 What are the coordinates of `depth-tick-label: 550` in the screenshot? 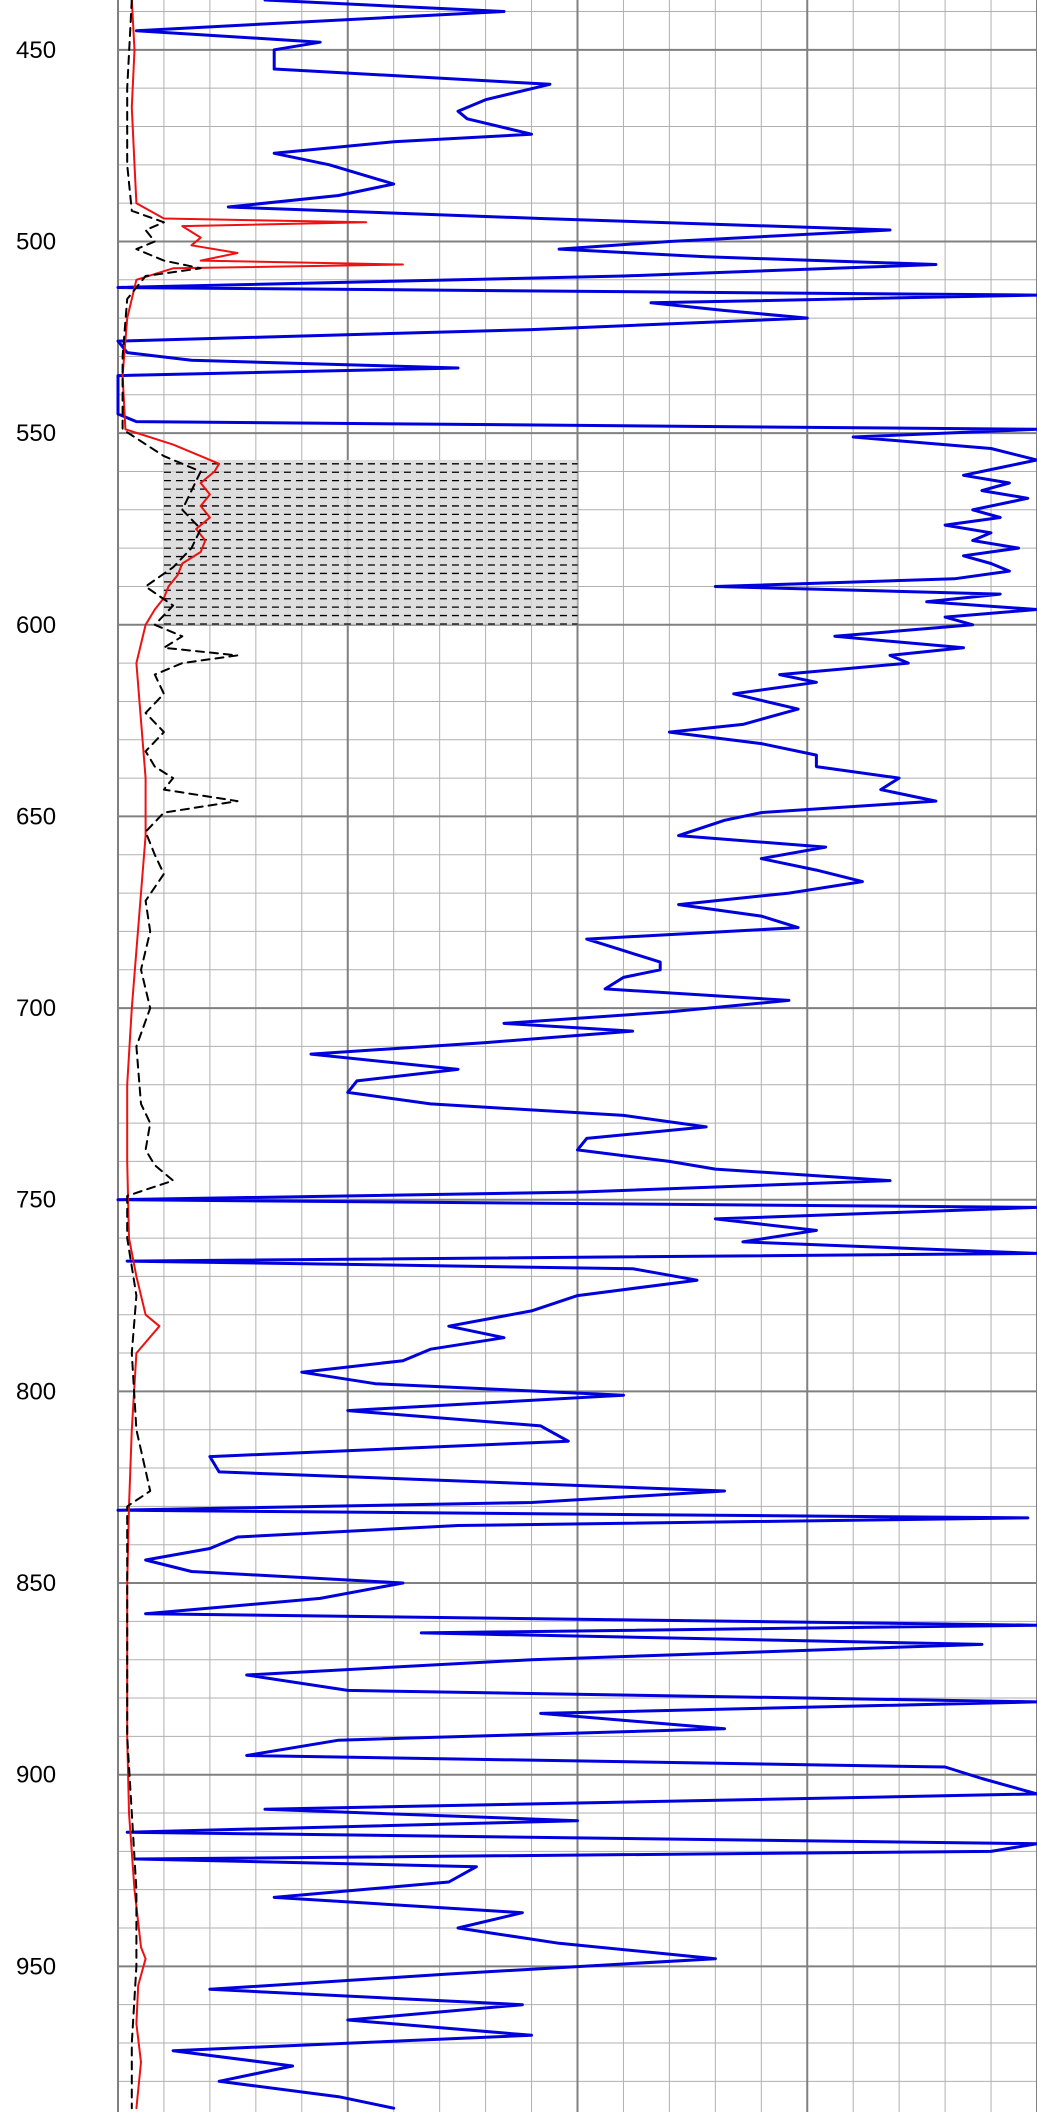 It's located at (36, 433).